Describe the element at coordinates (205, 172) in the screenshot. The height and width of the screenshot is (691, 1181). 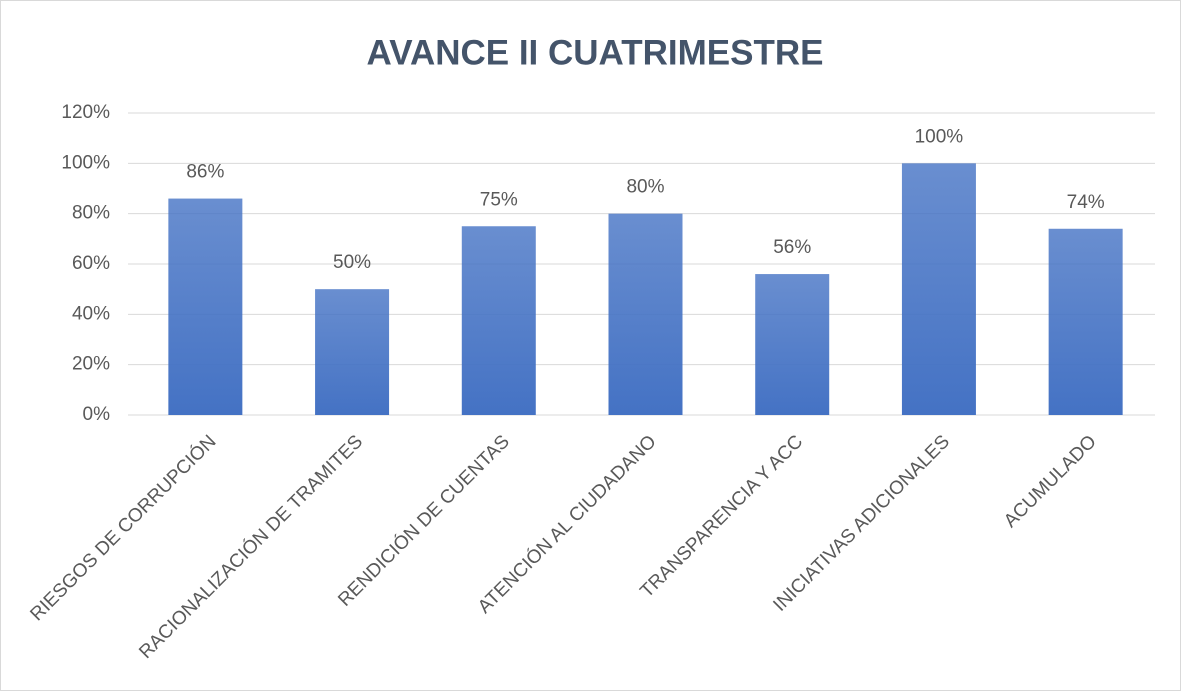
I see `data-label: 86%` at that location.